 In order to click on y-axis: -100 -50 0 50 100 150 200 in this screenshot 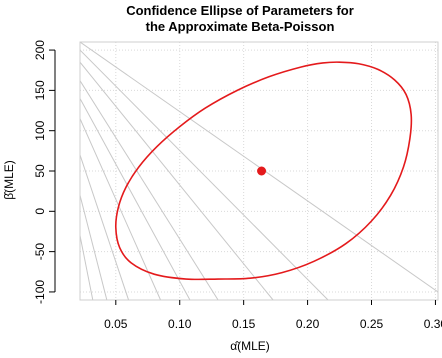, I will do `click(44, 172)`.